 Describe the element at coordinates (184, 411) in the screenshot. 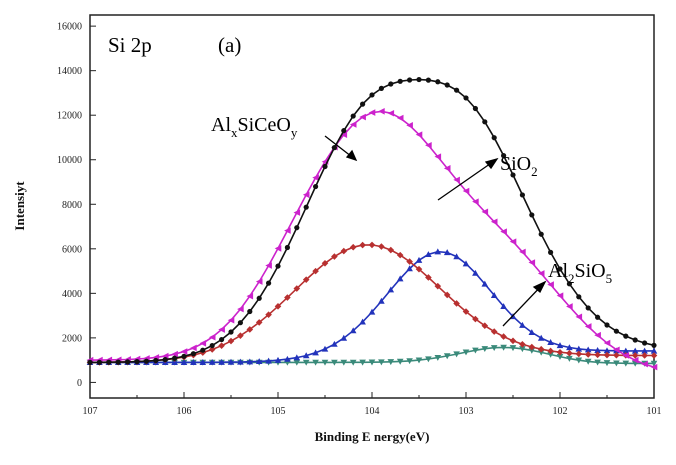

I see `x-tick-label: 106` at that location.